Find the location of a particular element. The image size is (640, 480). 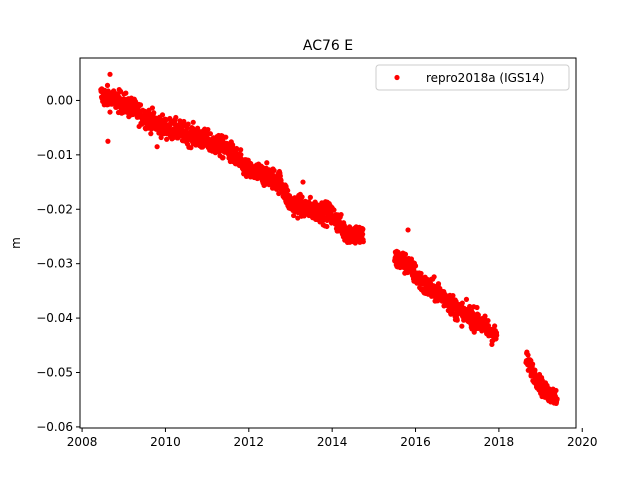

legend-marker is located at coordinates (397, 77).